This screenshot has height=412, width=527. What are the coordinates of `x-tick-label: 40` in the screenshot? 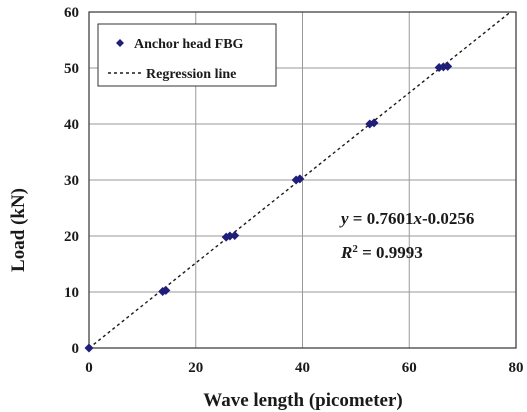 It's located at (302, 368).